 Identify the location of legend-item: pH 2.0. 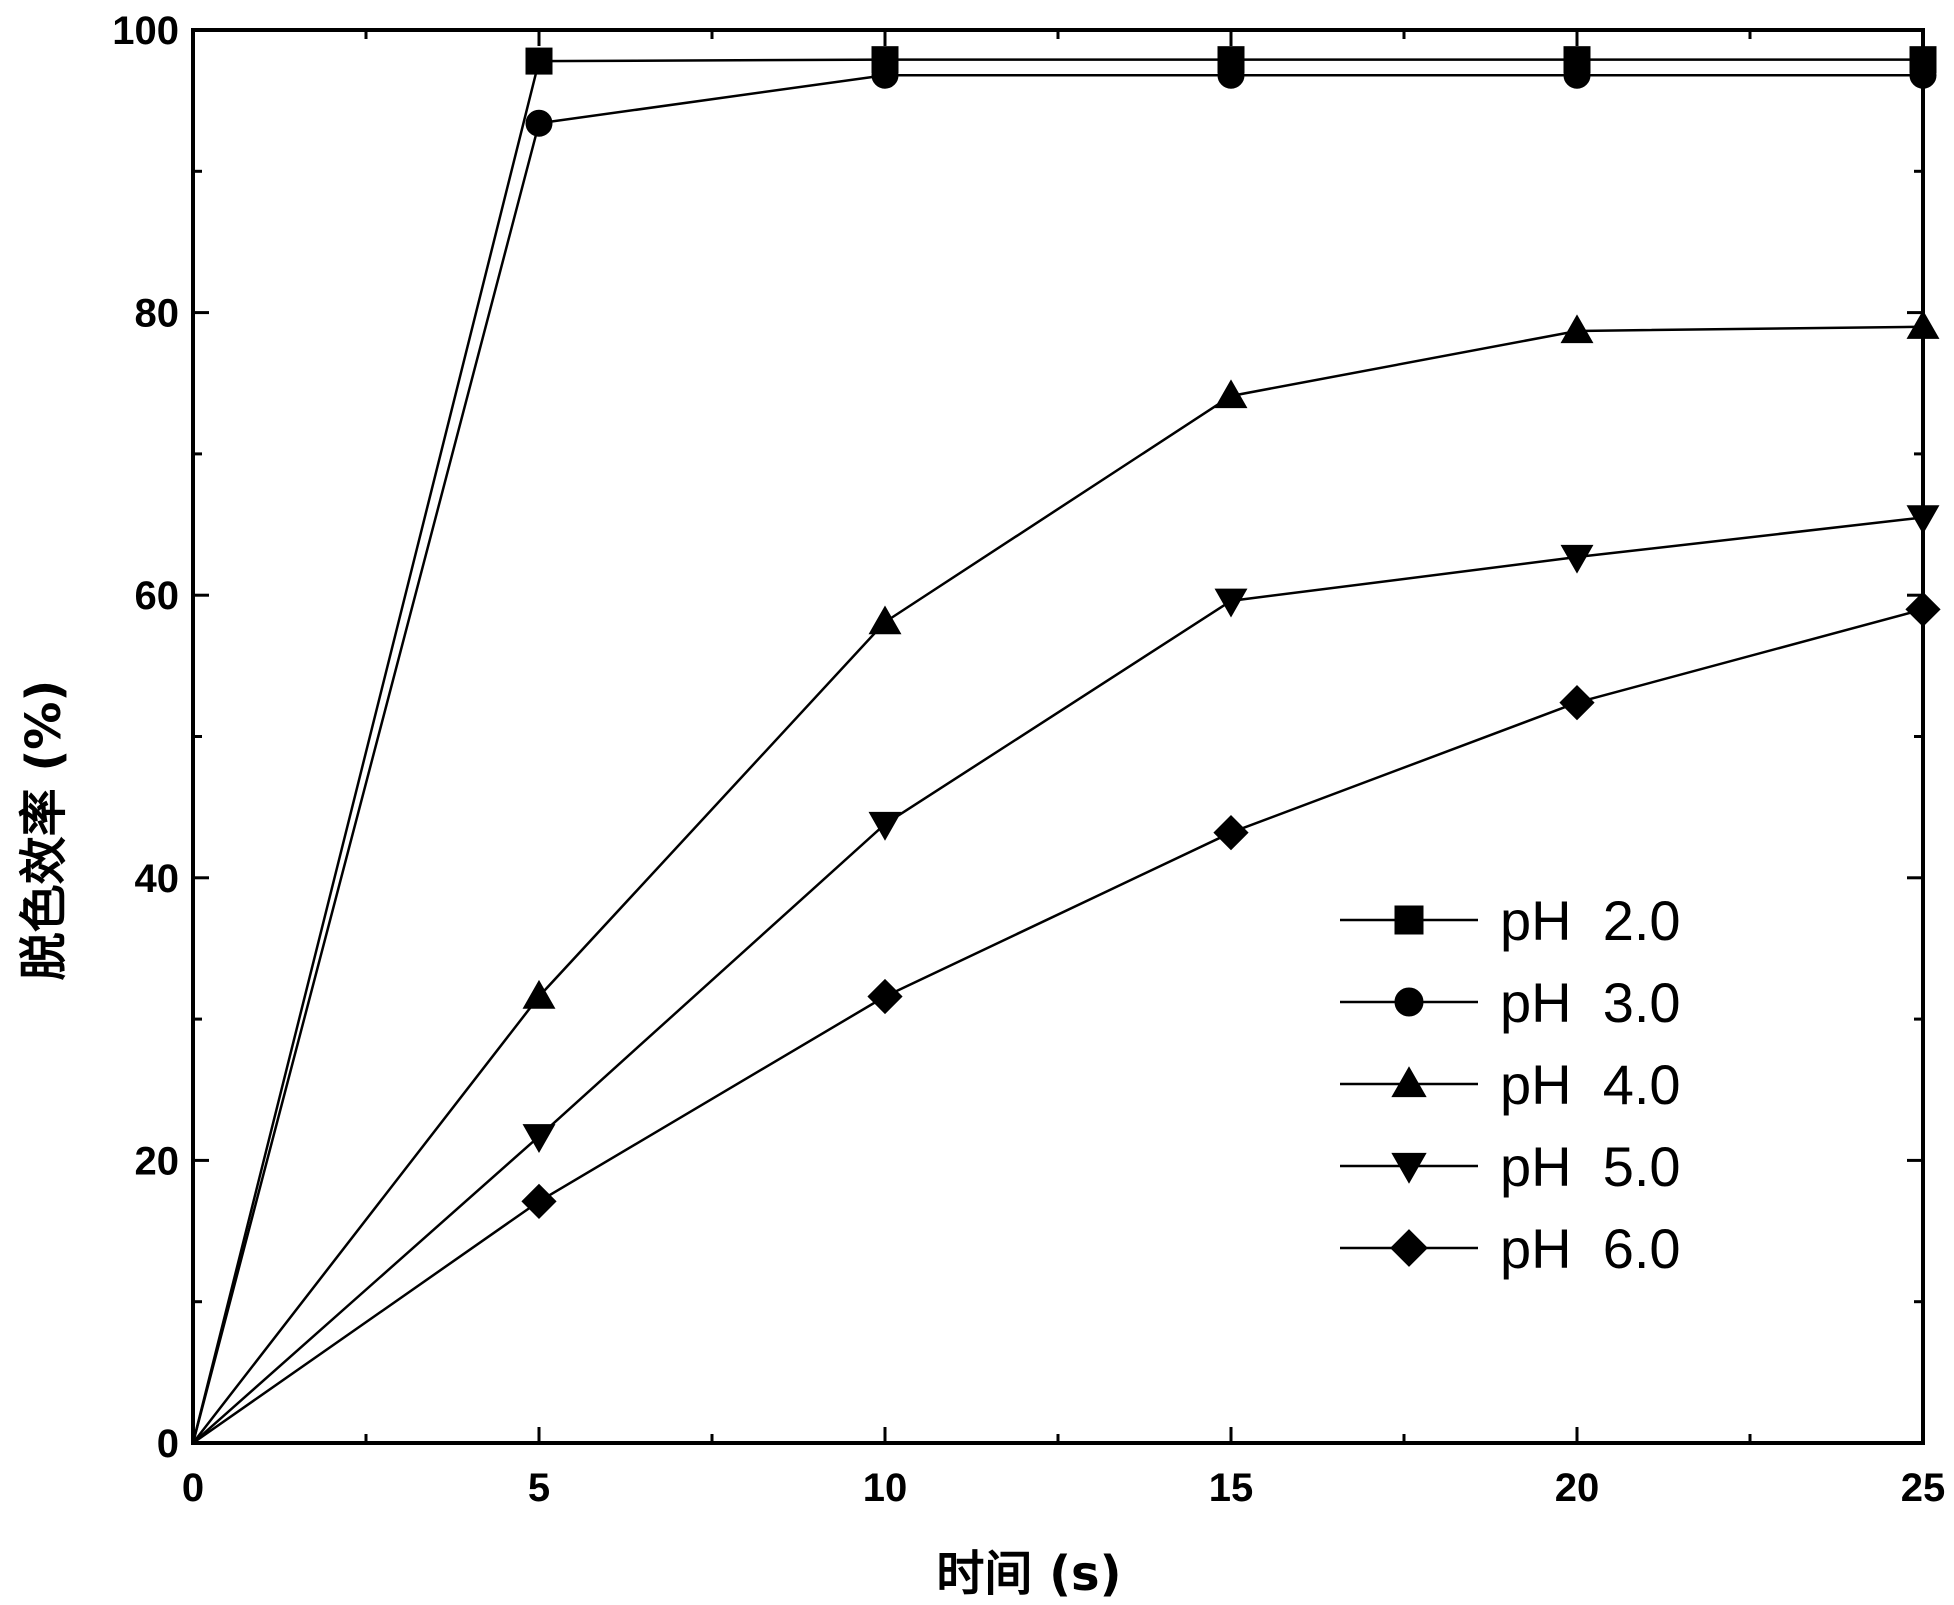
(1510, 920).